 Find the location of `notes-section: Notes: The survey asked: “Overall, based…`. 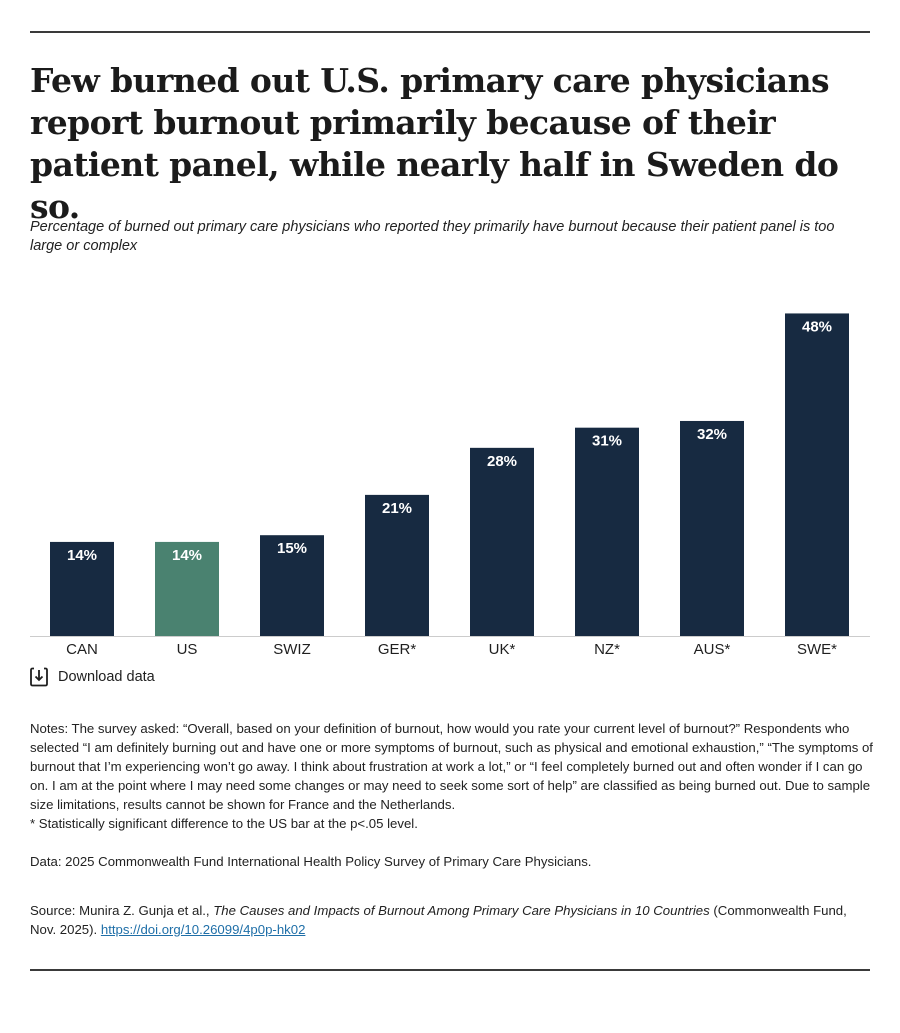

notes-section: Notes: The survey asked: “Overall, based… is located at coordinates (452, 776).